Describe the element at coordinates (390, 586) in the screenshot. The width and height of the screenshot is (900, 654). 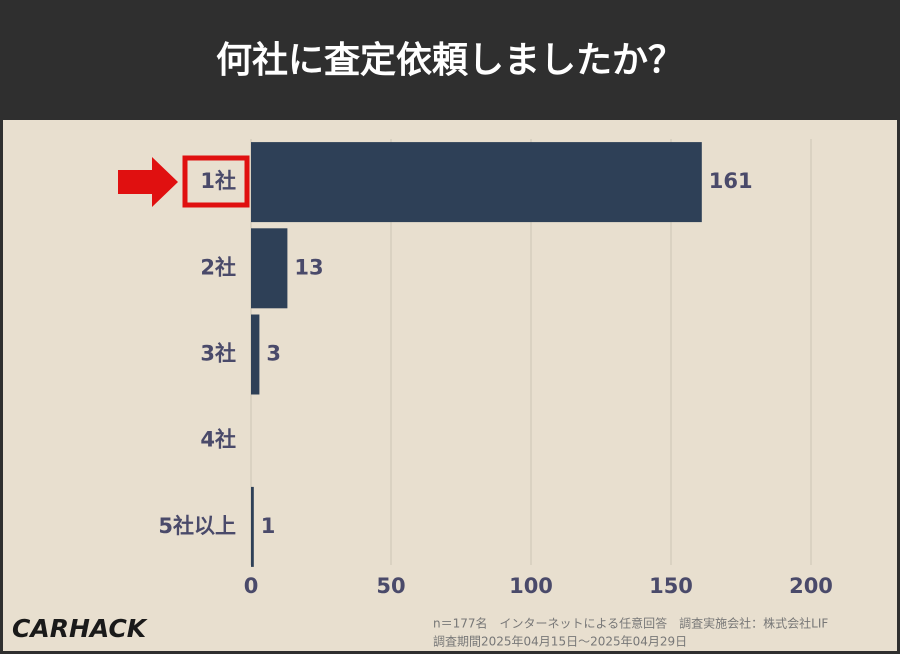
I see `x-tick-label: 50` at that location.